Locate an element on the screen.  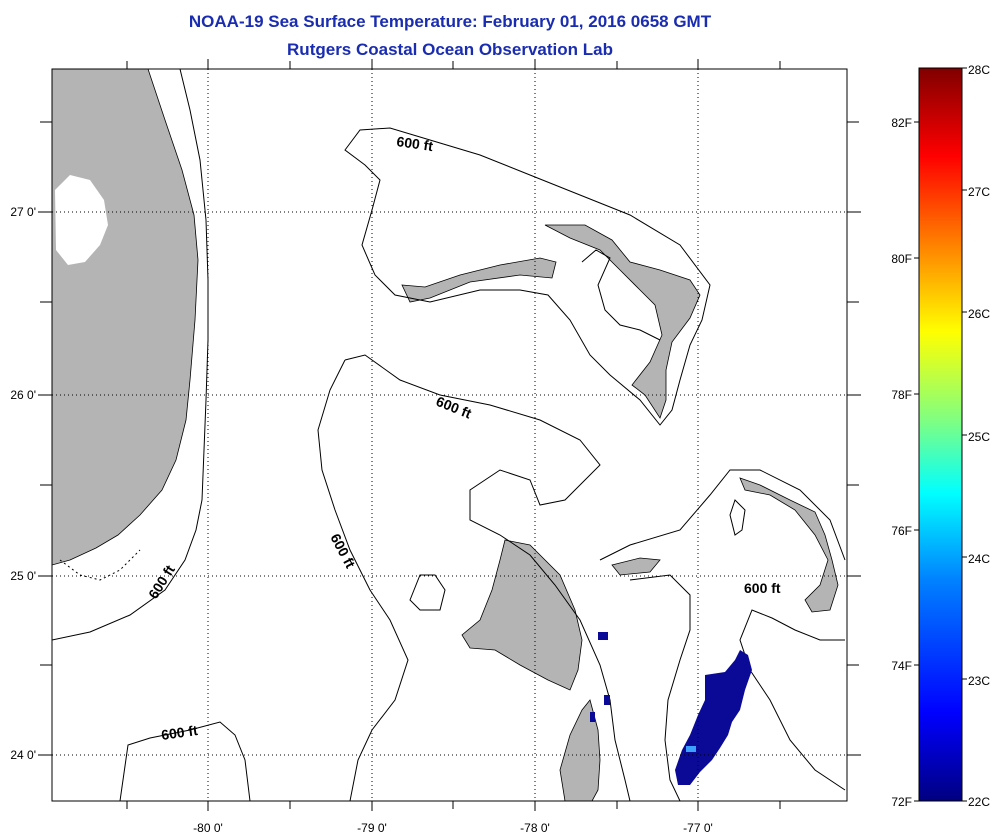
eleuthera-land is located at coordinates (789, 545).